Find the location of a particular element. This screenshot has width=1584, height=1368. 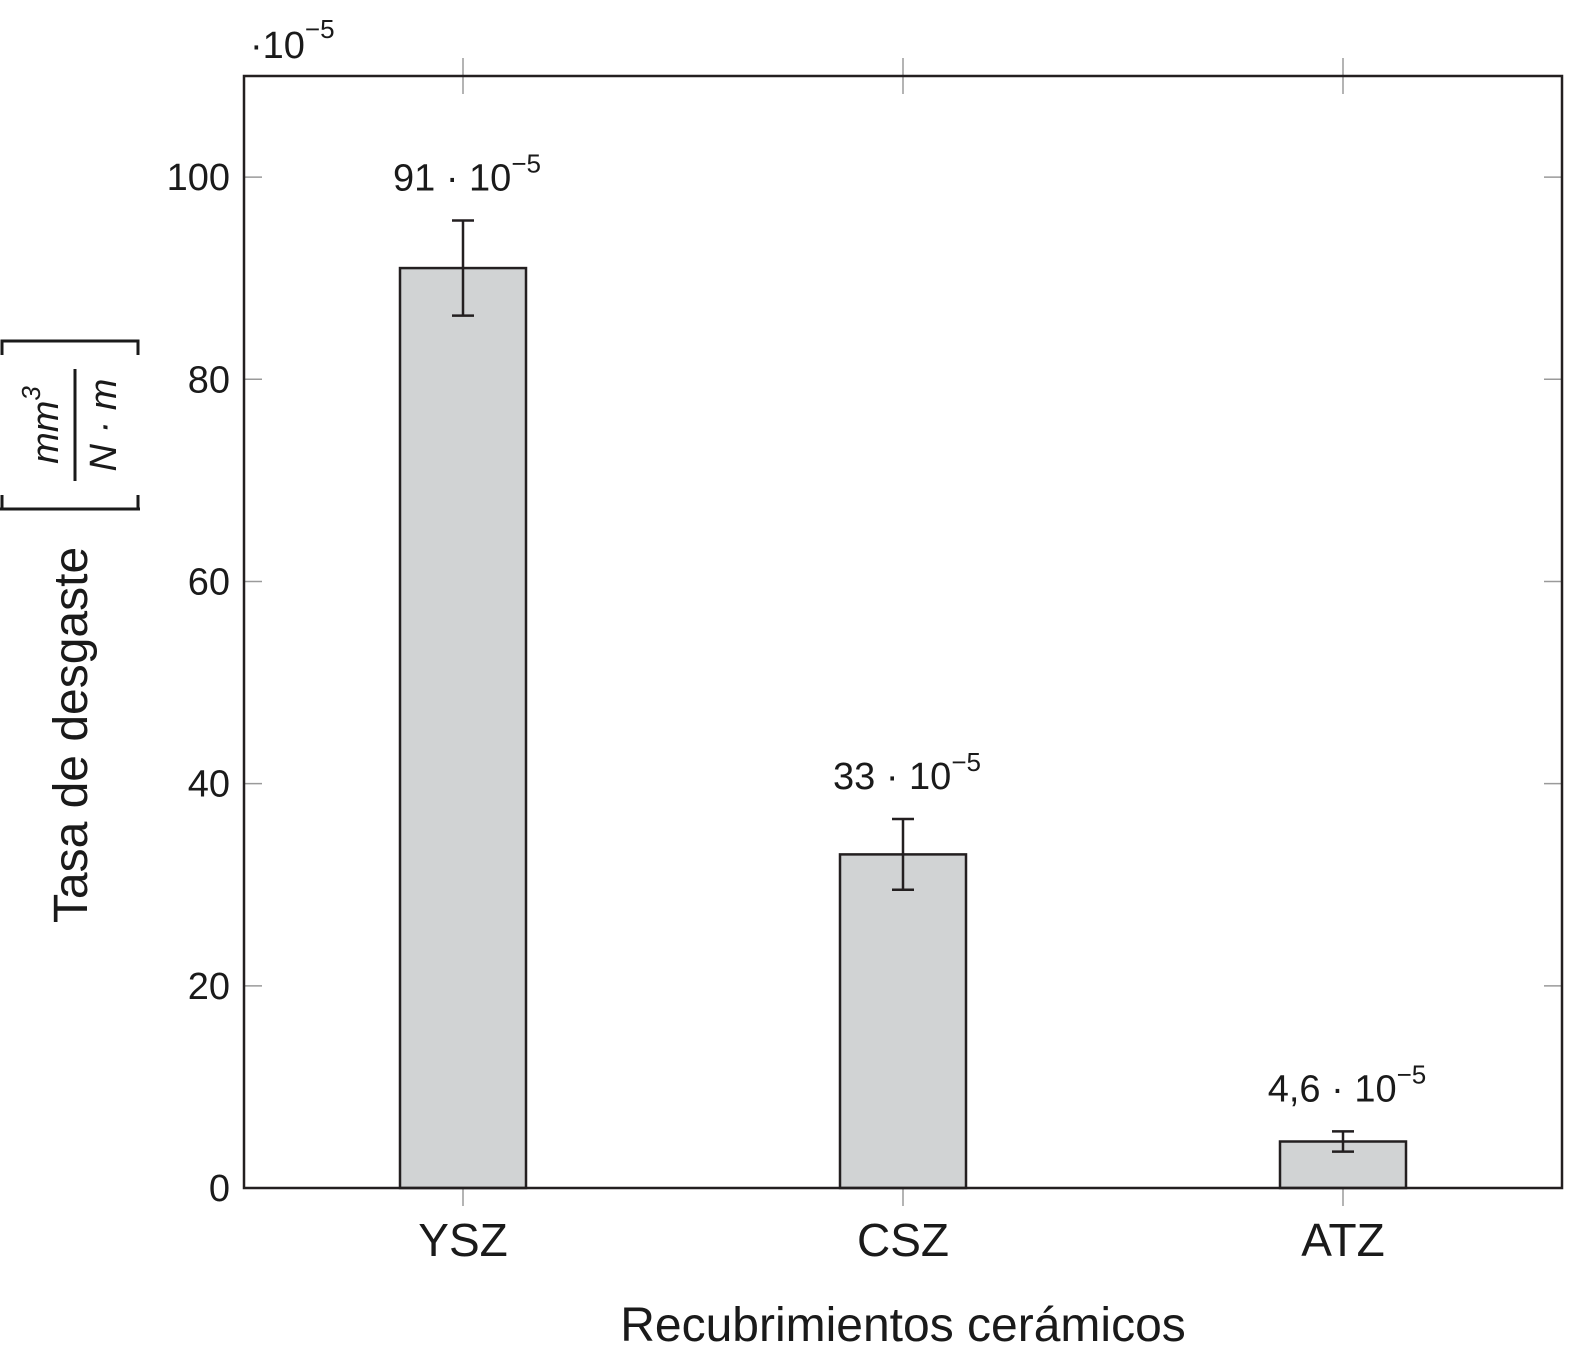

unit-denominator: N · m is located at coordinates (104, 425).